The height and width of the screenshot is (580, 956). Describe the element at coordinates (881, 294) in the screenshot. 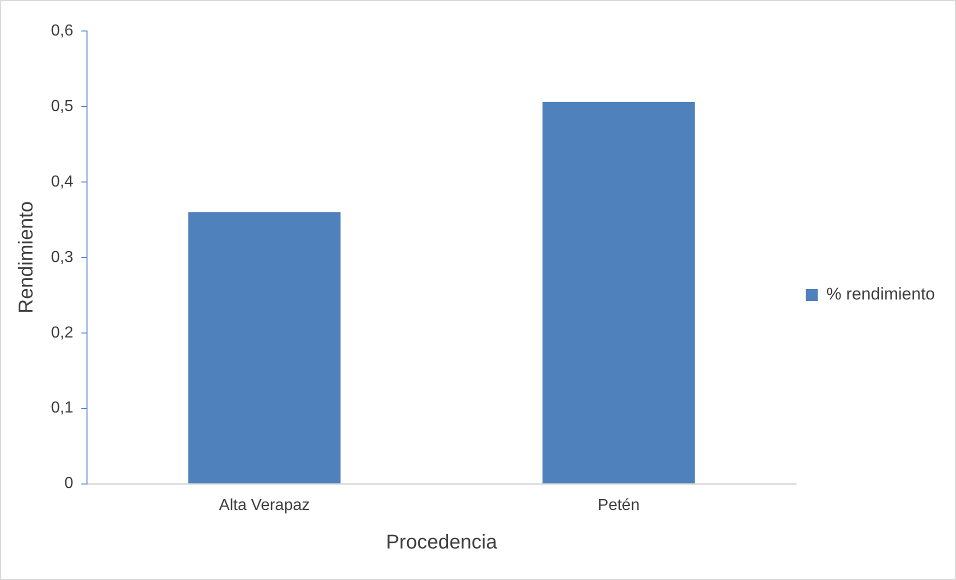

I see `legend-label: % rendimiento` at that location.